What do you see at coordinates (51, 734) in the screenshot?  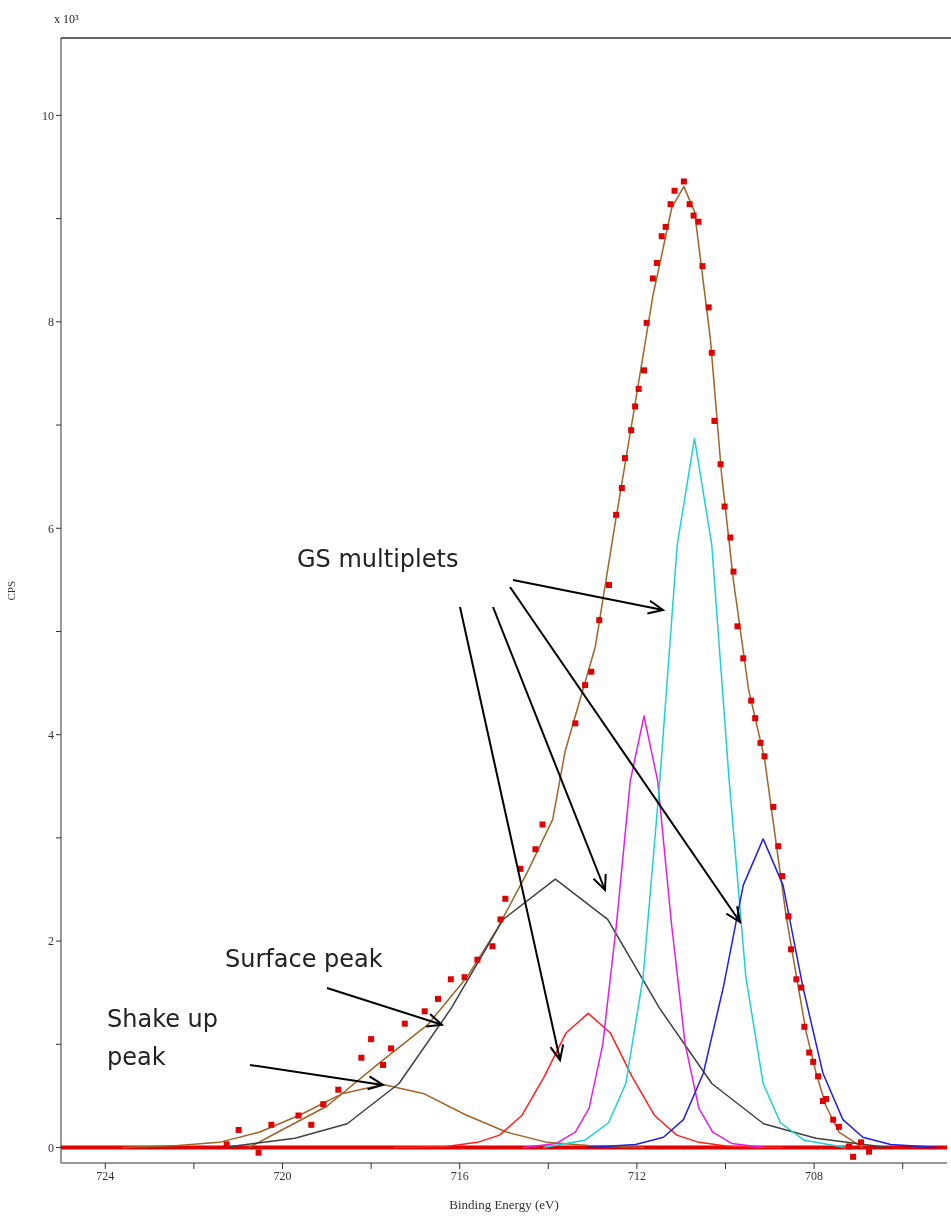 I see `y-tick-label: 4` at bounding box center [51, 734].